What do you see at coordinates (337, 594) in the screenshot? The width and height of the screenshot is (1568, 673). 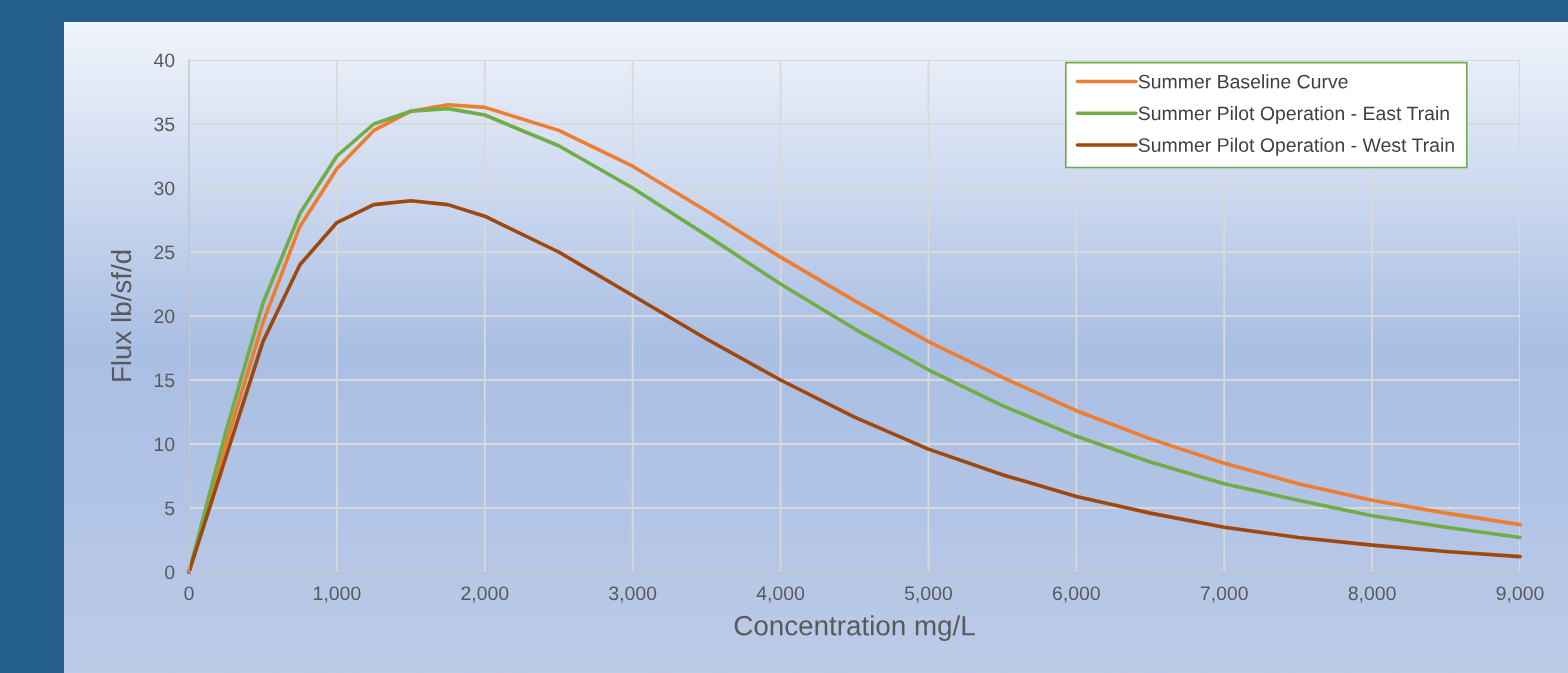 I see `x-tick-label: 1,000` at bounding box center [337, 594].